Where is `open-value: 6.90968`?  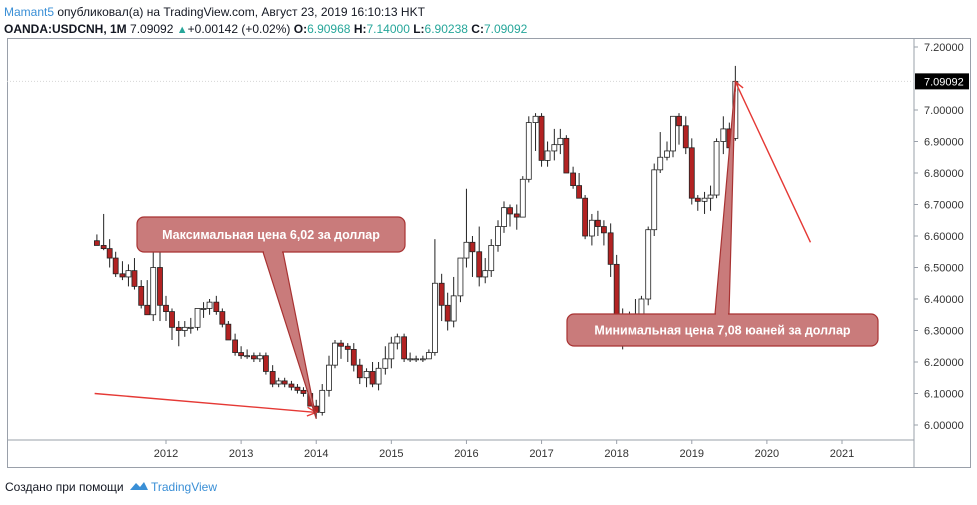
open-value: 6.90968 is located at coordinates (329, 29).